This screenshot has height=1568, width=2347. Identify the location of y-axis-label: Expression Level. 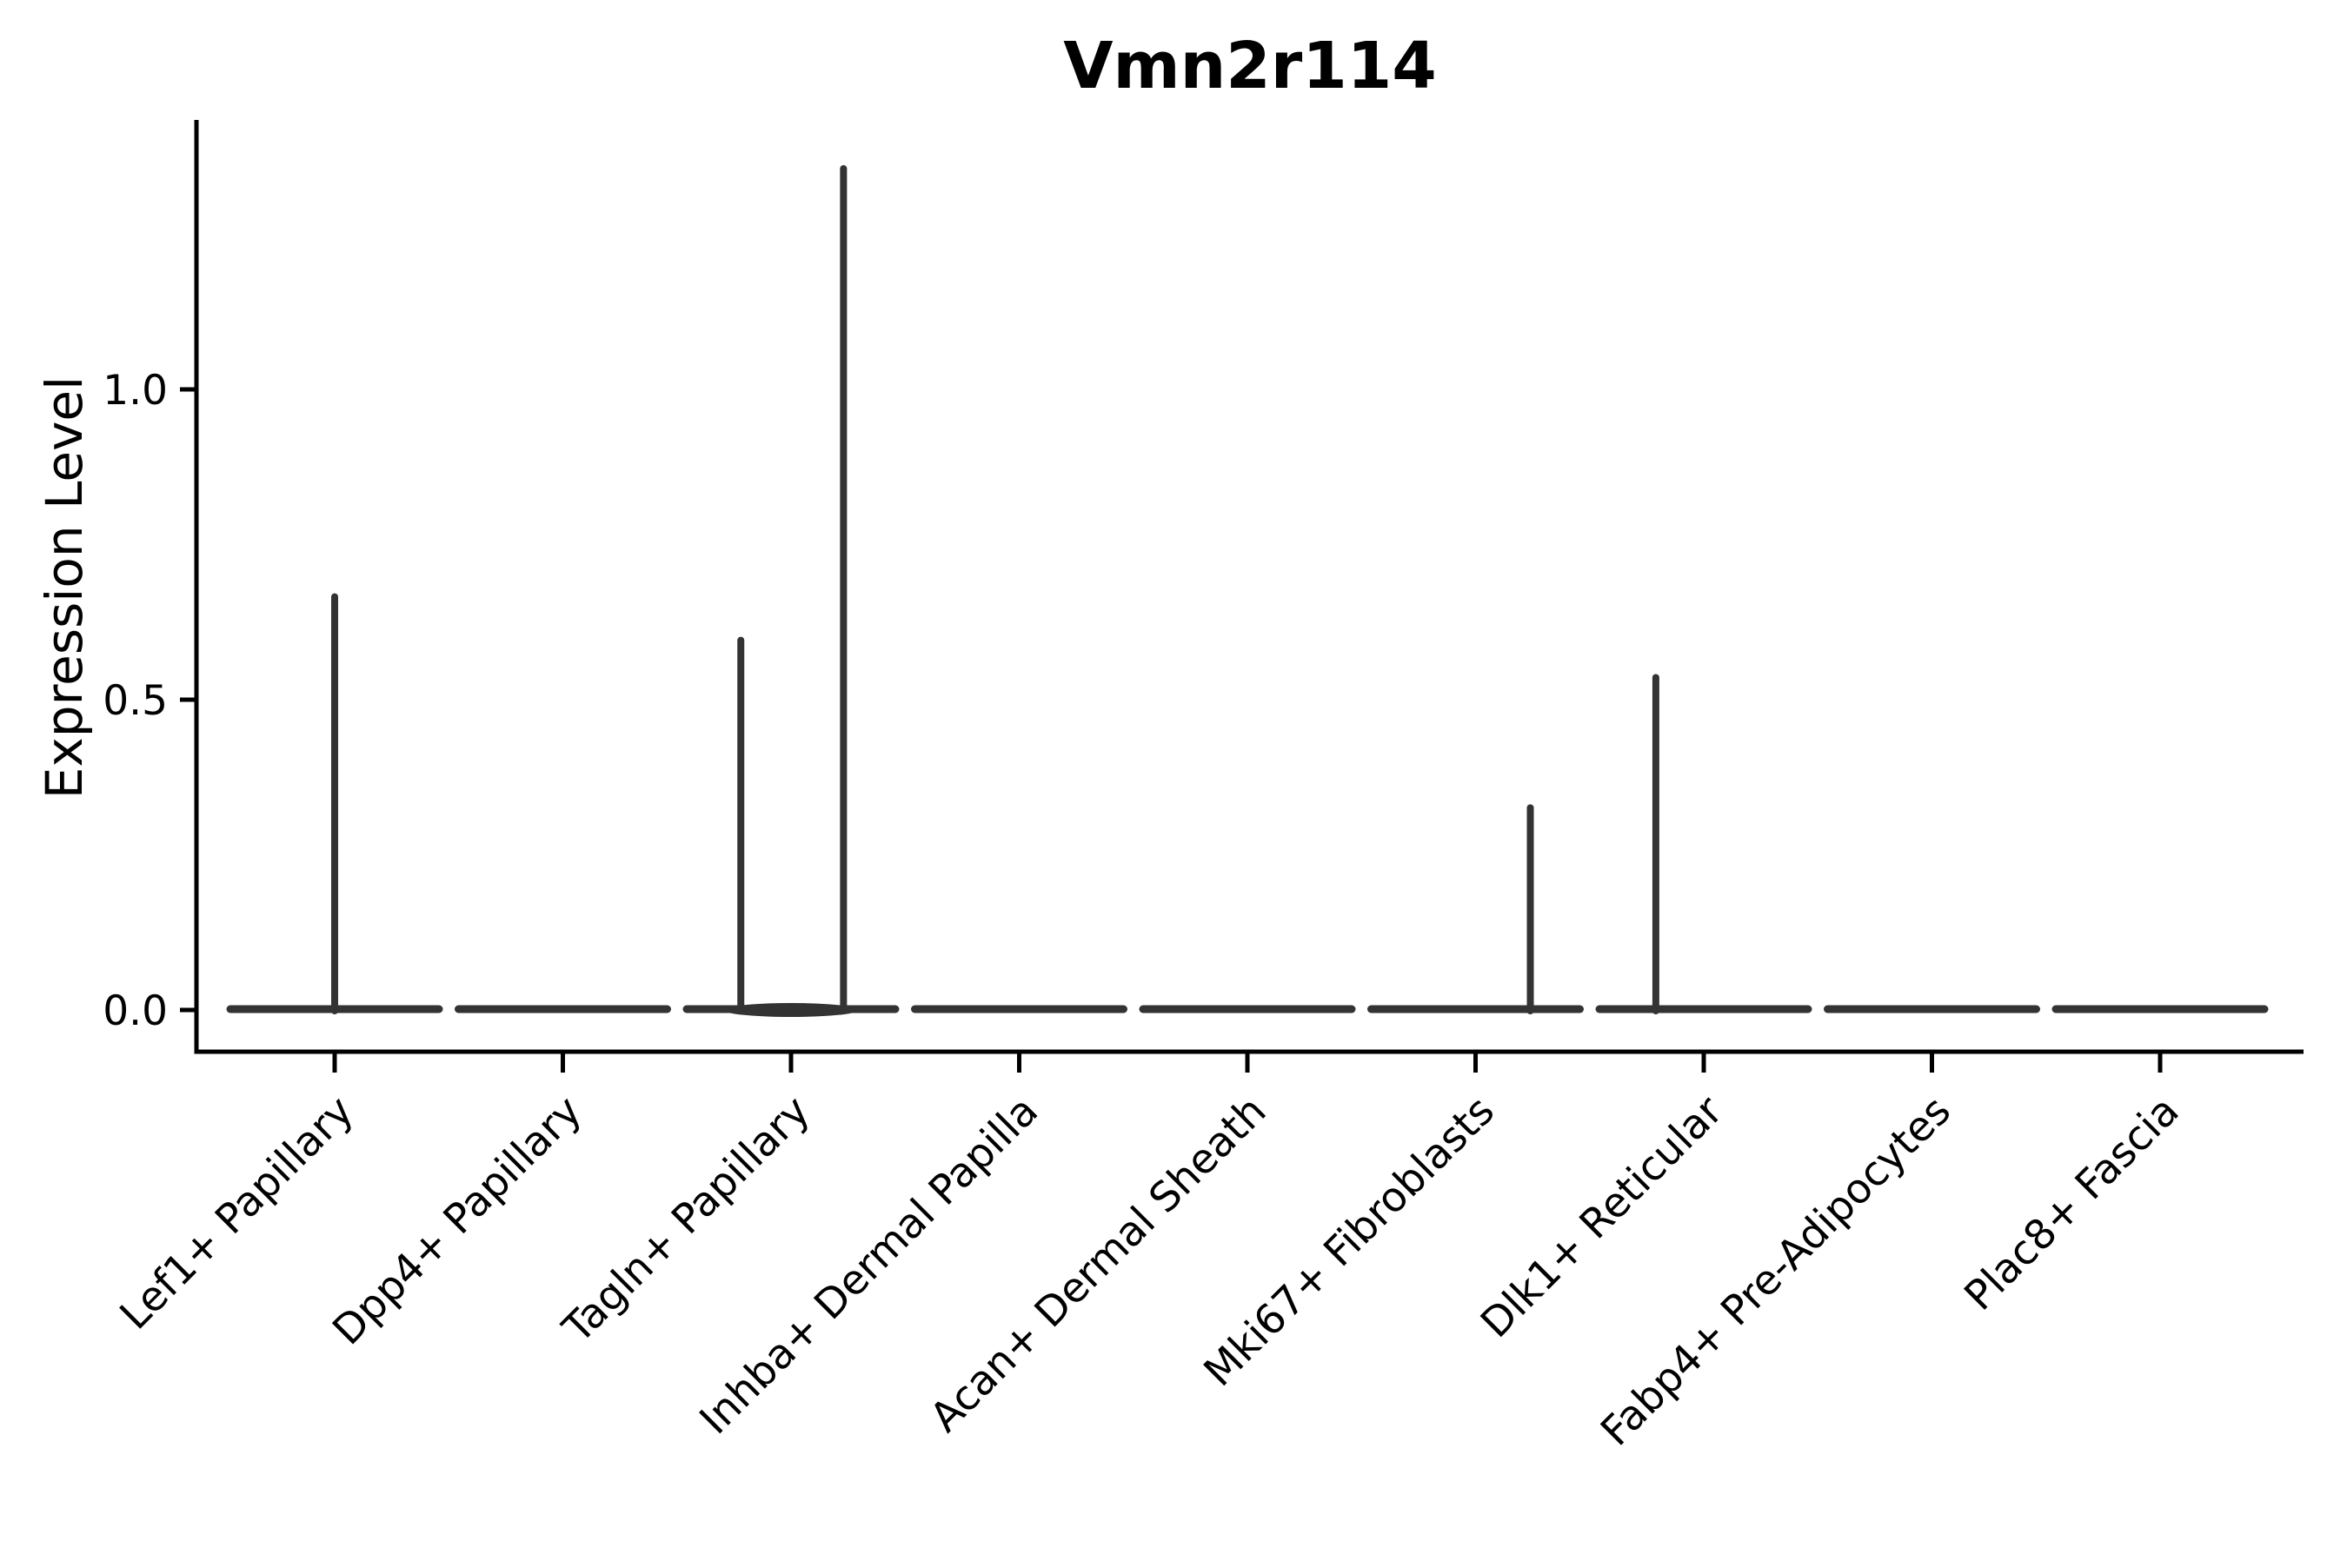
(64, 587).